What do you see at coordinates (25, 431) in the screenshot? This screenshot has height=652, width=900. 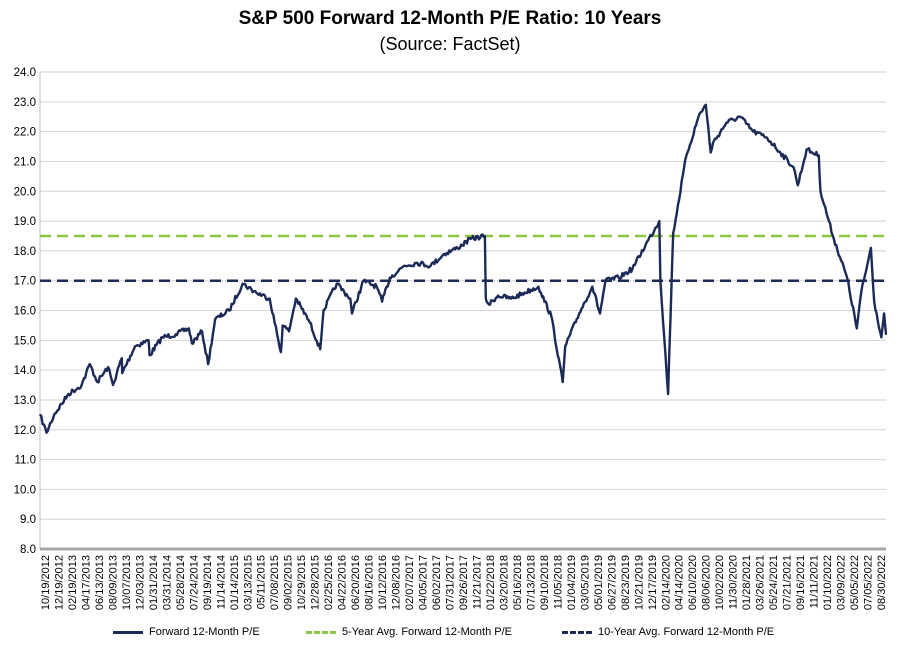 I see `y-tick-label: 12.0` at bounding box center [25, 431].